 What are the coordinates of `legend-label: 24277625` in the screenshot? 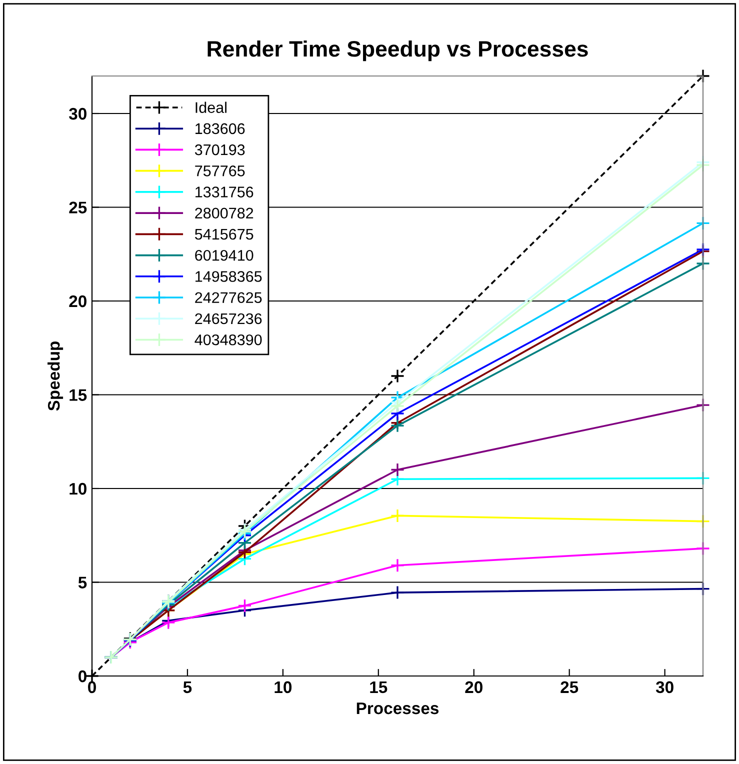 It's located at (228, 298).